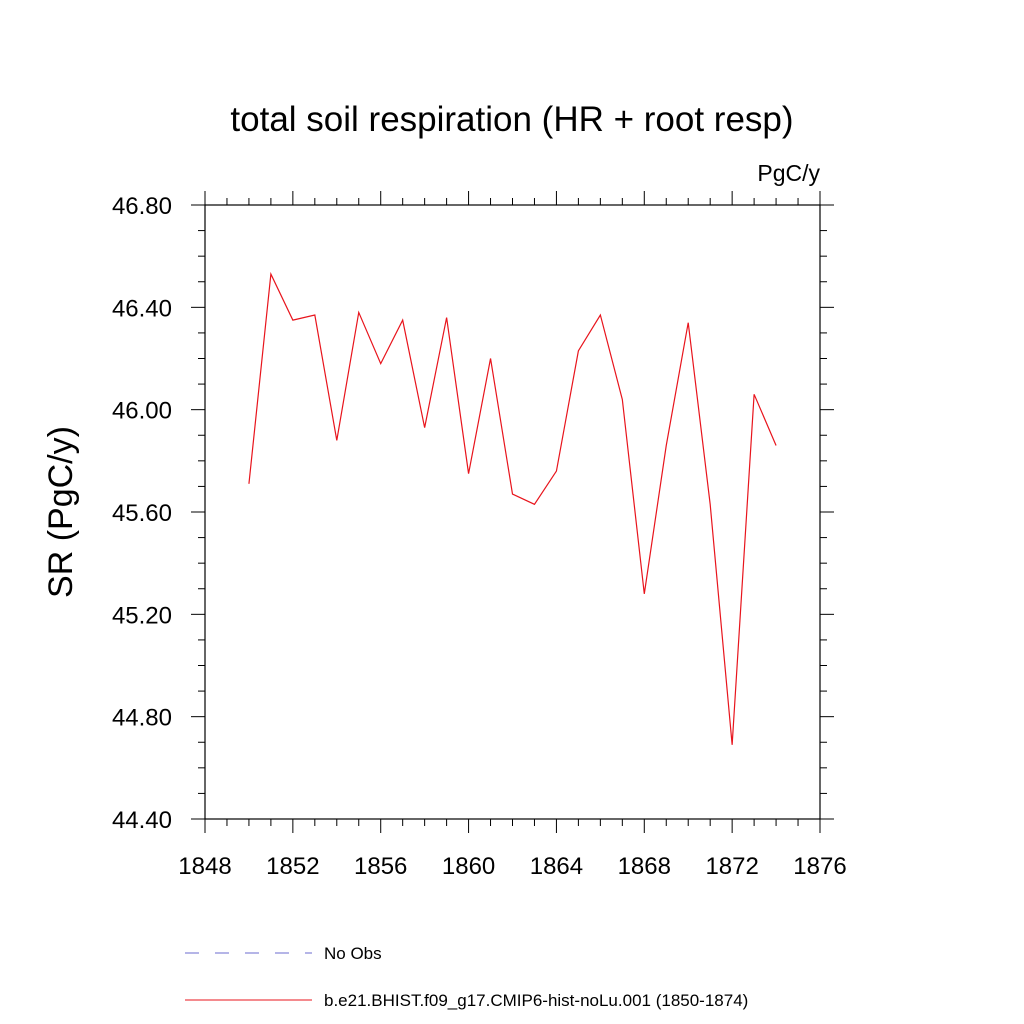 This screenshot has width=1024, height=1024. Describe the element at coordinates (142, 820) in the screenshot. I see `y-tick-label: 44.40` at that location.